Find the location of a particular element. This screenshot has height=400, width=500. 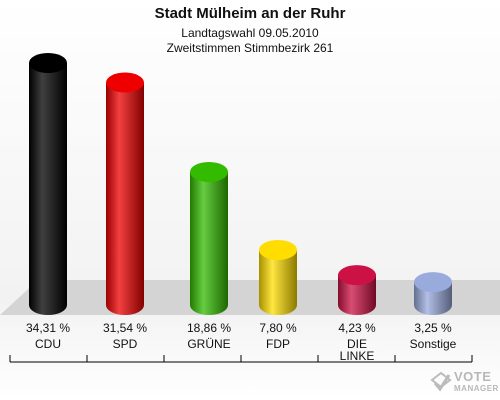

value-label: 18,86 % is located at coordinates (209, 328).